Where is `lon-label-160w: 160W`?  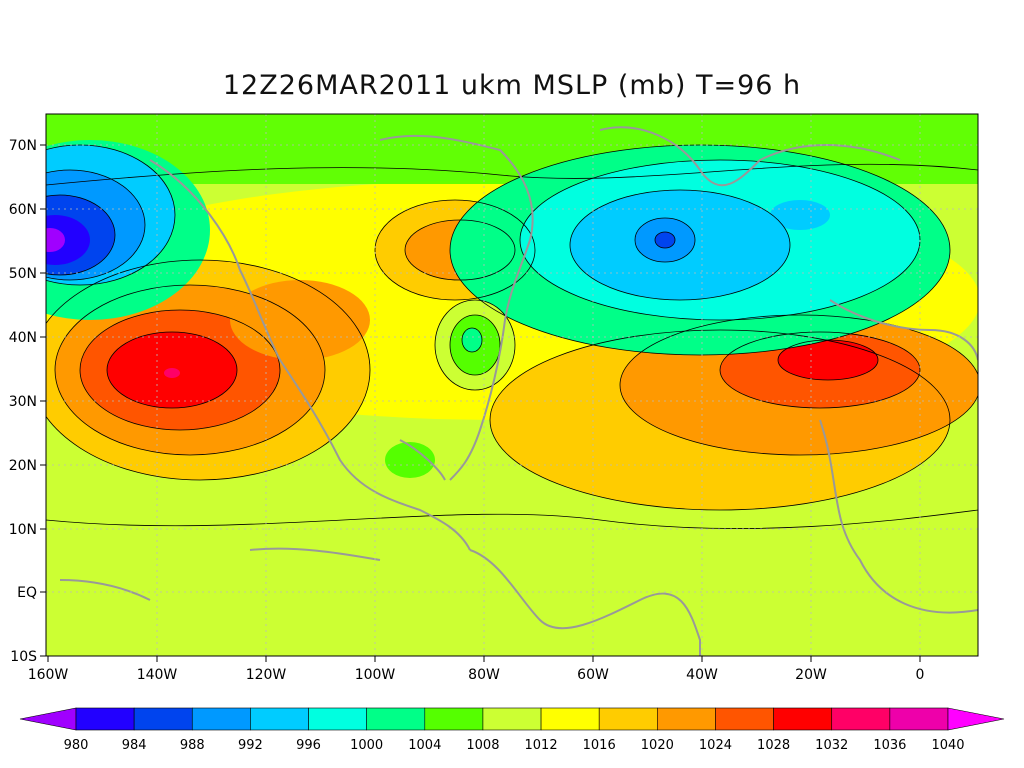
lon-label-160w: 160W is located at coordinates (48, 675).